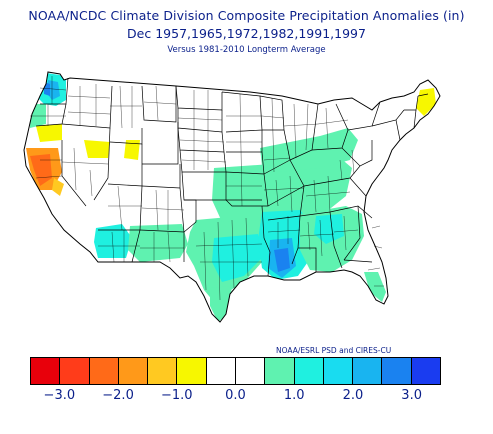  What do you see at coordinates (221, 371) in the screenshot?
I see `legend-box-zero-a` at bounding box center [221, 371].